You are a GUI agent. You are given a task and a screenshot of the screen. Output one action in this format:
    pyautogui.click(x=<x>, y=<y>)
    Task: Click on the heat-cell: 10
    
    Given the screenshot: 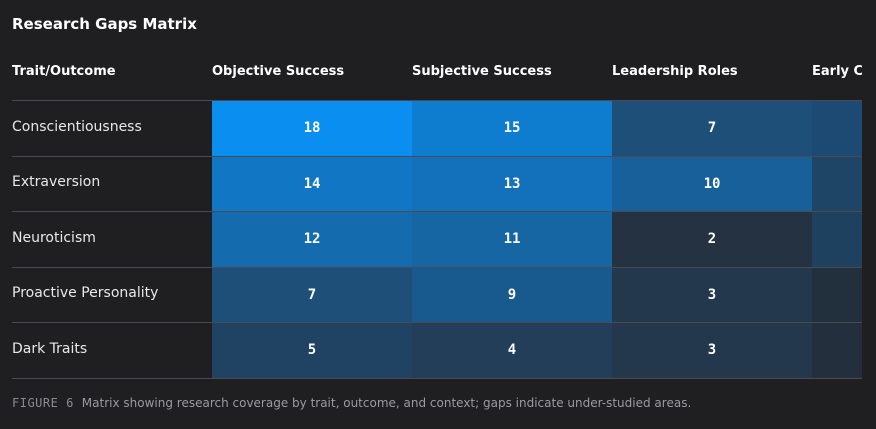 What is the action you would take?
    pyautogui.click(x=712, y=183)
    